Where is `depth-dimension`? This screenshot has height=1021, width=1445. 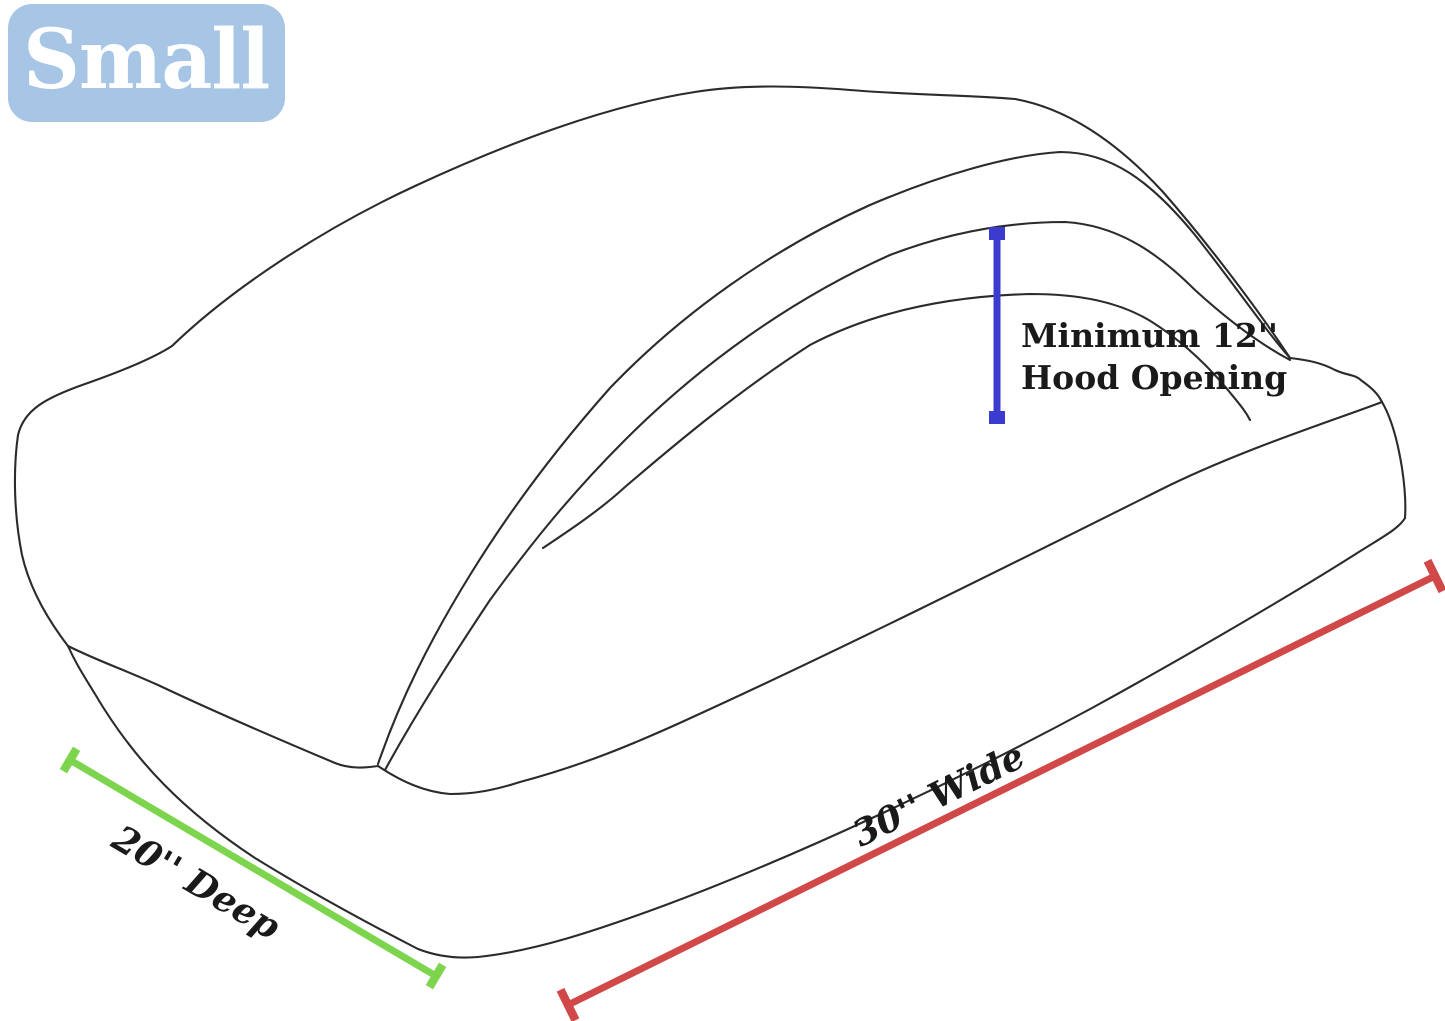
depth-dimension is located at coordinates (253, 868).